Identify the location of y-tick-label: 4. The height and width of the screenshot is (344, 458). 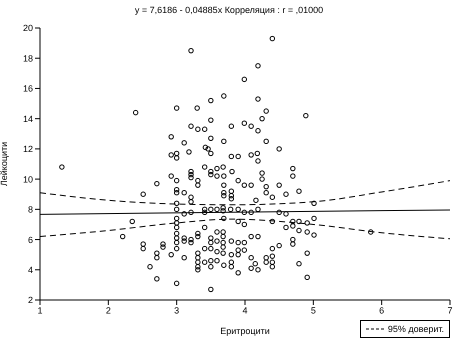
(30, 269).